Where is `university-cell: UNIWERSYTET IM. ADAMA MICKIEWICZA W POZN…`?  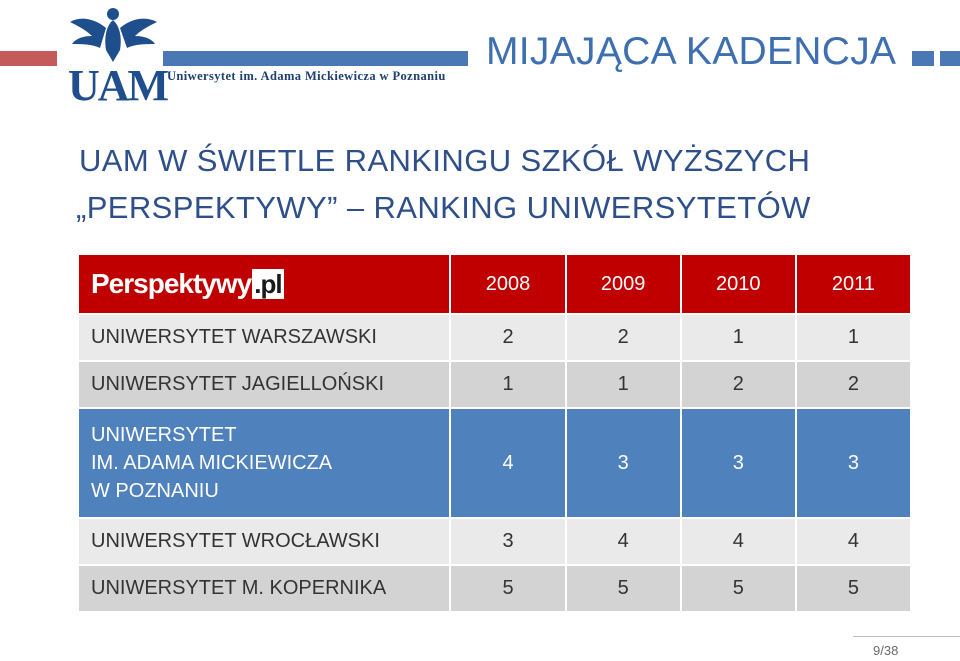 university-cell: UNIWERSYTET IM. ADAMA MICKIEWICZA W POZN… is located at coordinates (265, 464).